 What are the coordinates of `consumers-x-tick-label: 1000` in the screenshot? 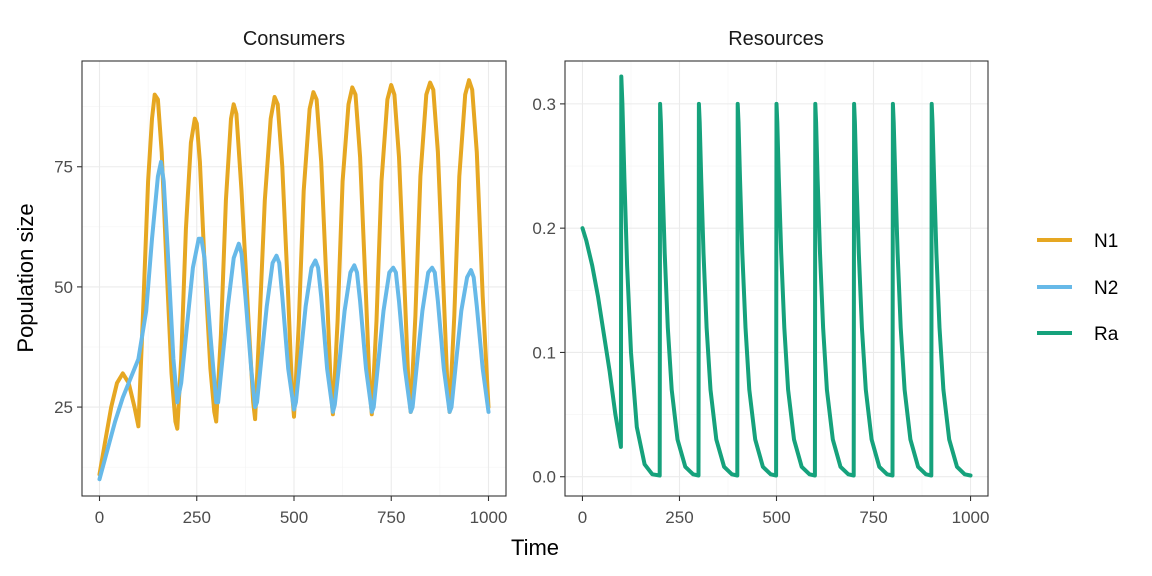 It's located at (489, 517).